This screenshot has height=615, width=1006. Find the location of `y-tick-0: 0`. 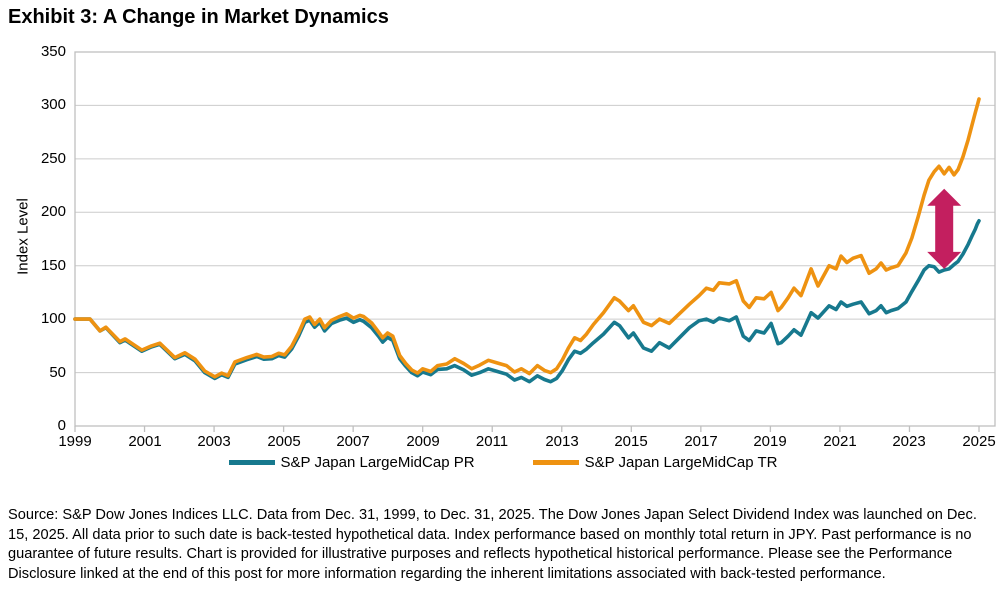

y-tick-0: 0 is located at coordinates (61, 425).